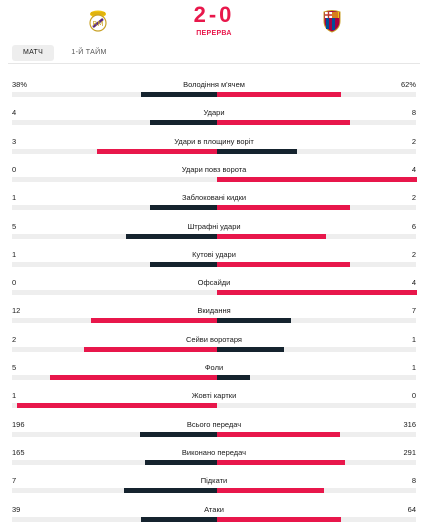 This screenshot has height=525, width=428. Describe the element at coordinates (214, 509) in the screenshot. I see `stat-label: Атаки` at that location.